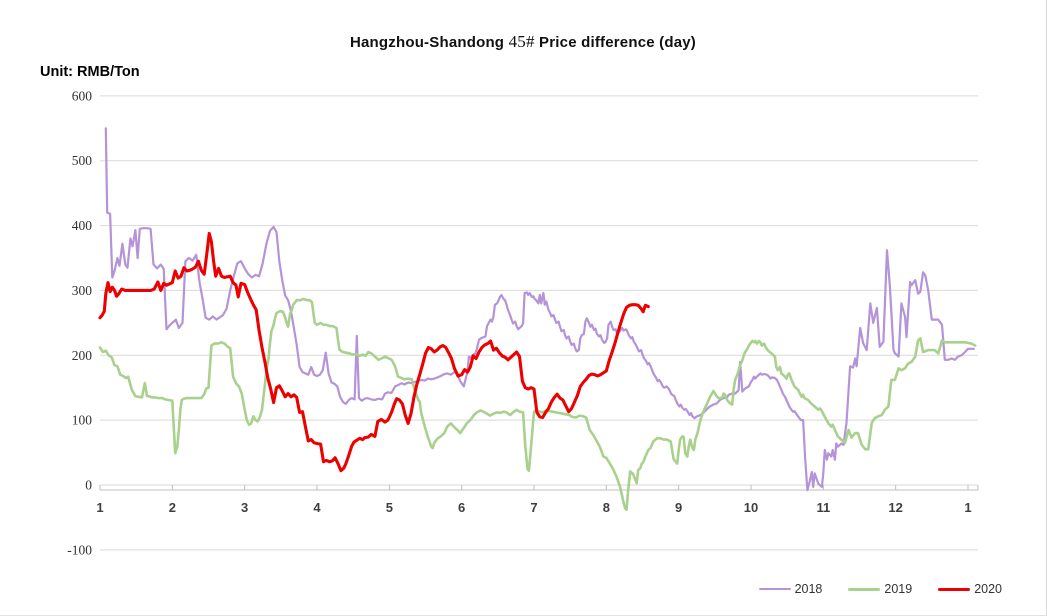 This screenshot has width=1047, height=616. I want to click on chart-title-grade: 45#, so click(521, 41).